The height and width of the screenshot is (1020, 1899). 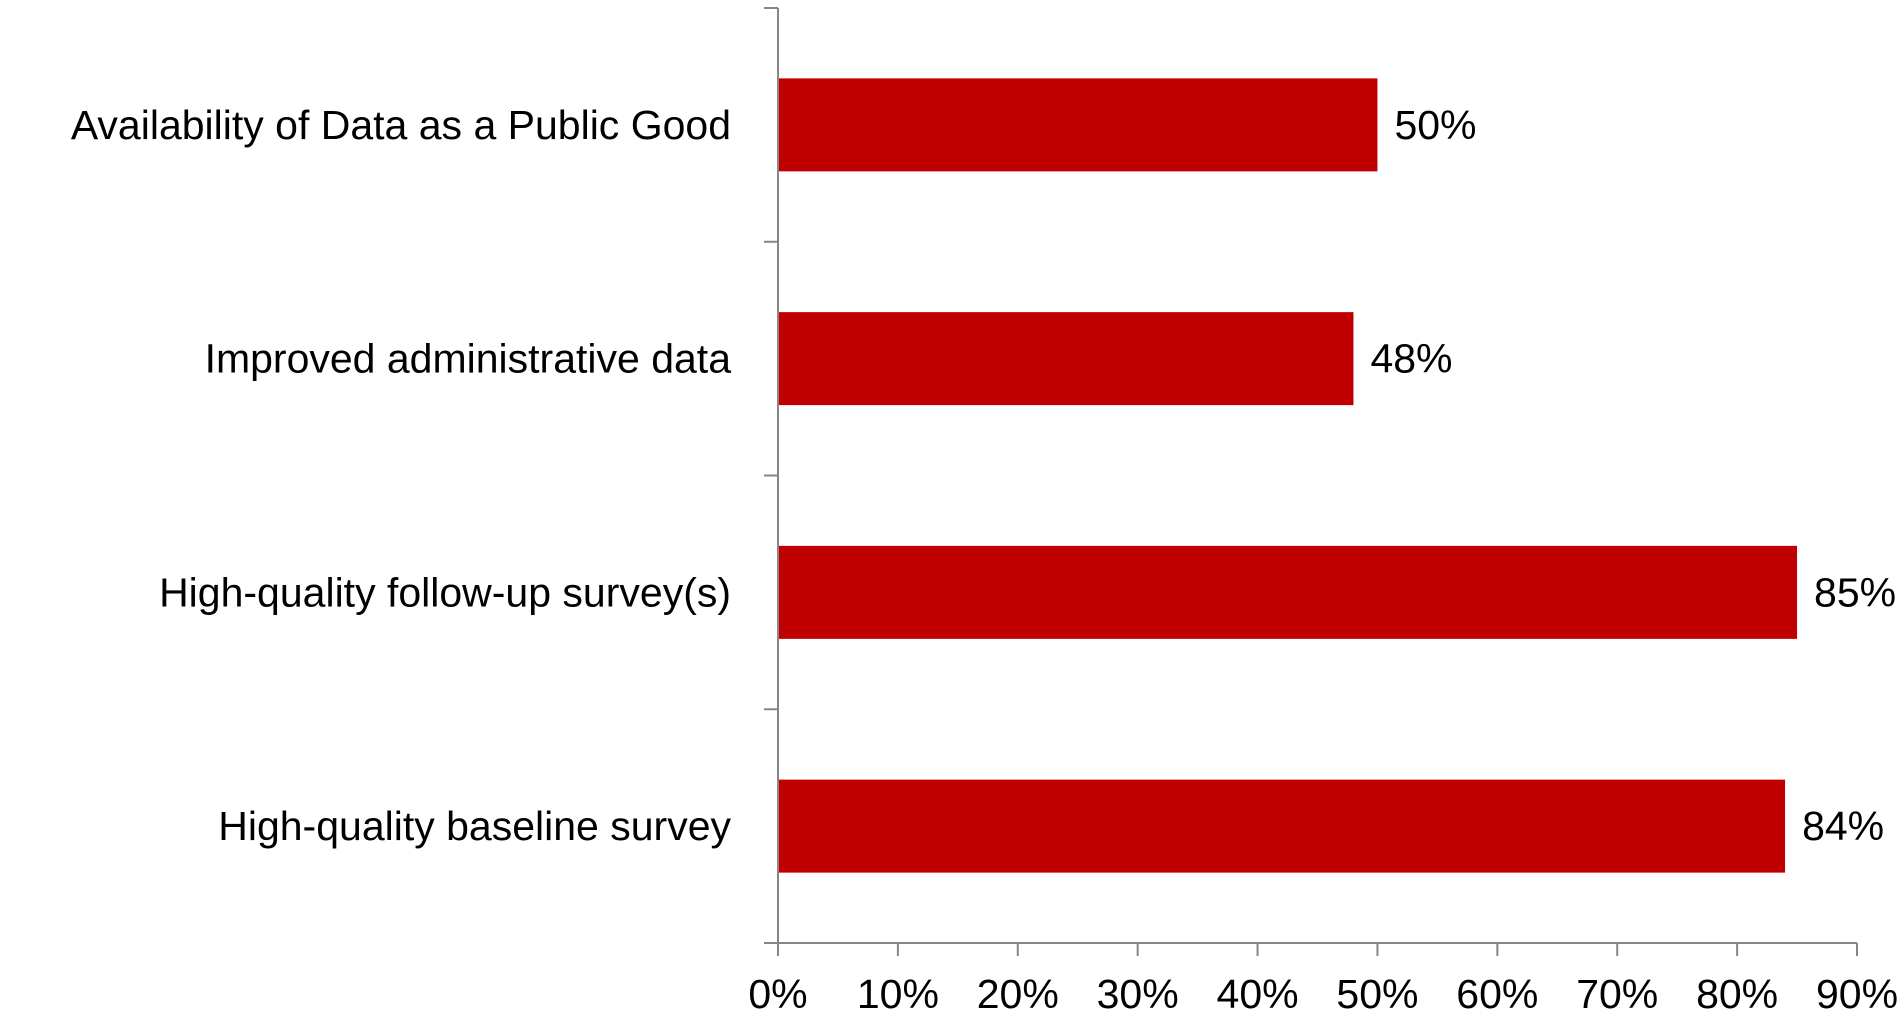 What do you see at coordinates (1617, 994) in the screenshot?
I see `x-tick-label: 70%` at bounding box center [1617, 994].